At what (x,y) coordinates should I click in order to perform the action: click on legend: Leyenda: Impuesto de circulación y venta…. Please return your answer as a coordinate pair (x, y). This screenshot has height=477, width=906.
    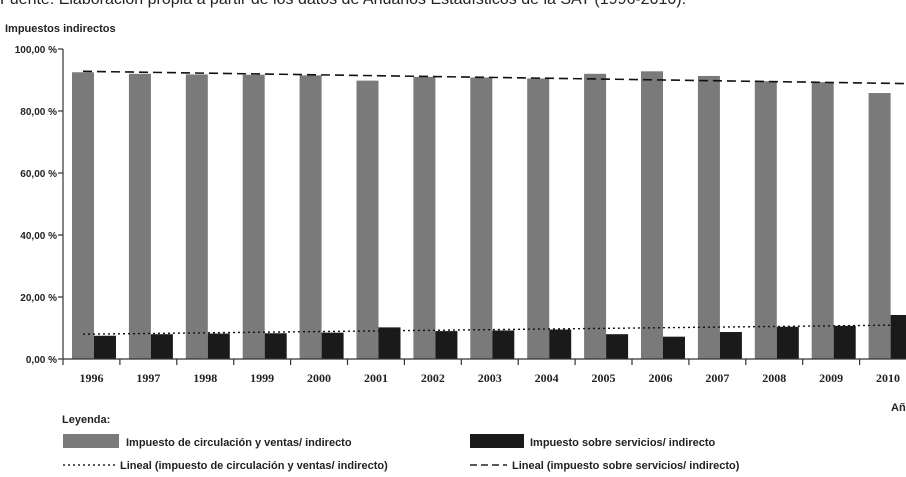
    Looking at the image, I should click on (401, 443).